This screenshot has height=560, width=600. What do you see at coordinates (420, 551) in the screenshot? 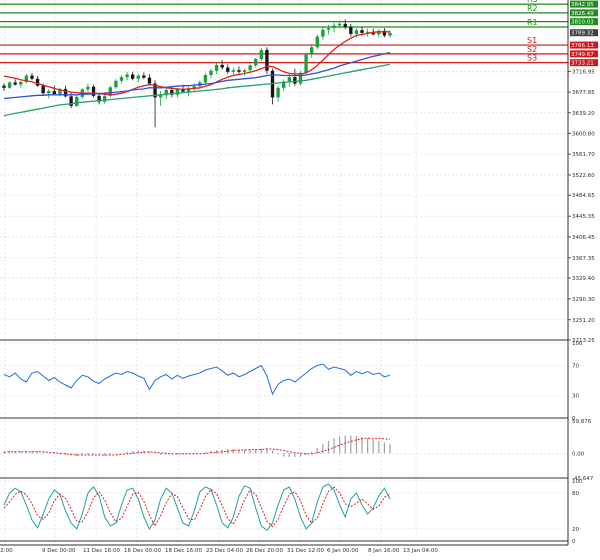
I see `time-tick-label: 13 Jan 04:00` at bounding box center [420, 551].